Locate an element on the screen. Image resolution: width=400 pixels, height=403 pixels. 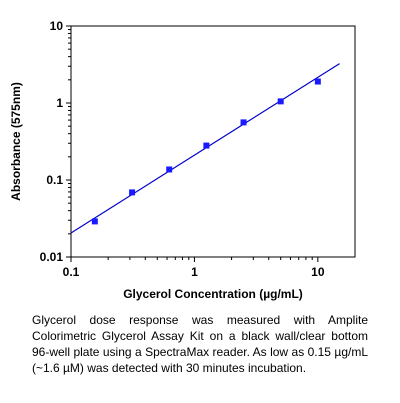
y-tick-label: 10 is located at coordinates (57, 26).